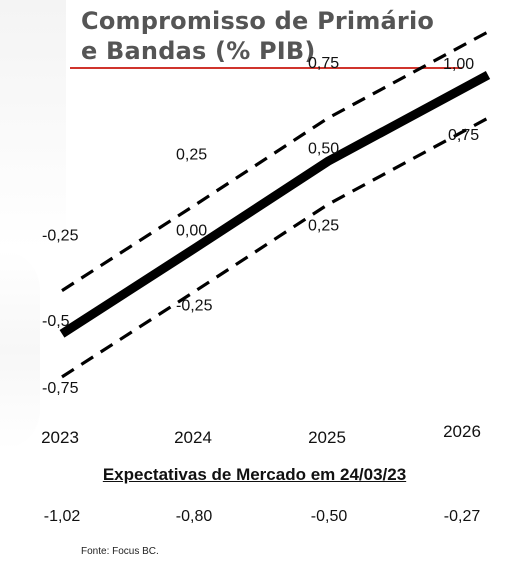 The height and width of the screenshot is (576, 509). I want to click on expectation-value-2025: -0,50, so click(329, 516).